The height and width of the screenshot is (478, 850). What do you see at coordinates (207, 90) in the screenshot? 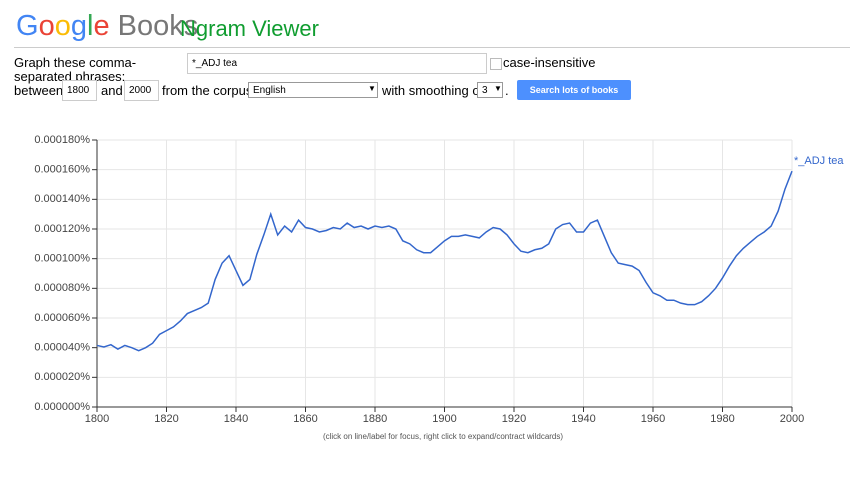
I see `corpus-label: from the corpus` at bounding box center [207, 90].